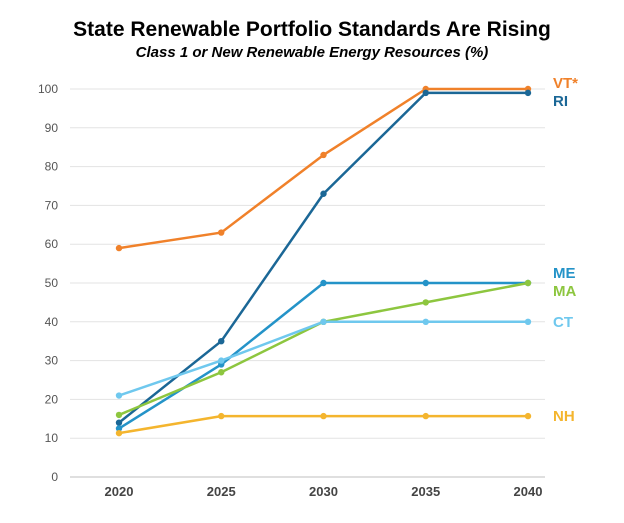 The width and height of the screenshot is (624, 523). Describe the element at coordinates (52, 244) in the screenshot. I see `y-tick-label: 60` at that location.